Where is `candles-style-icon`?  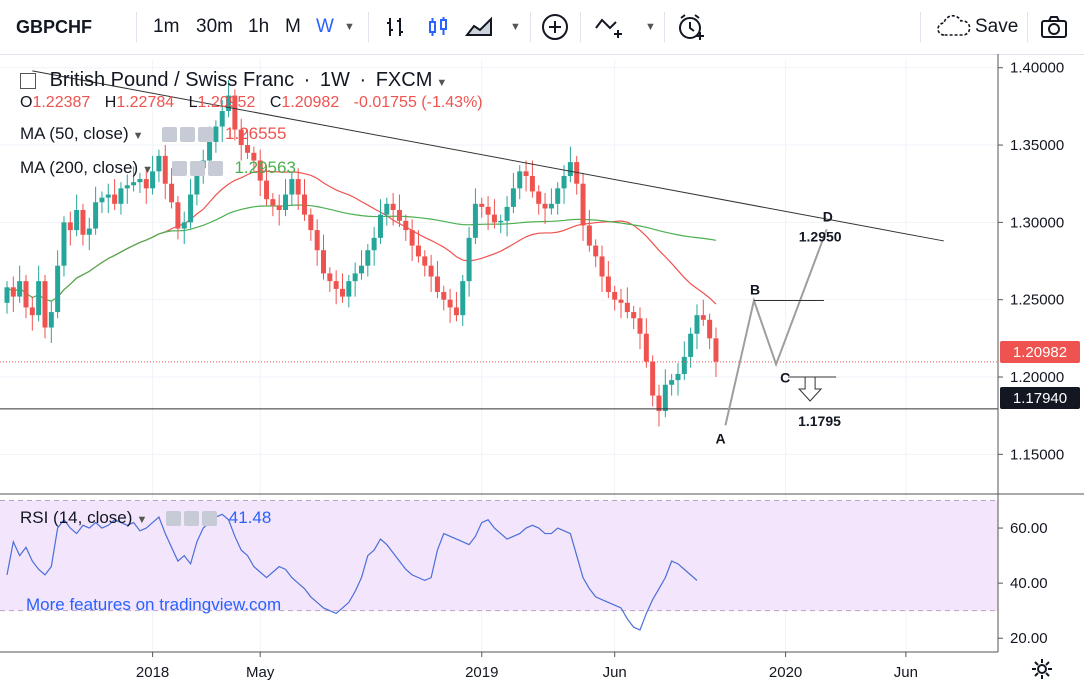 candles-style-icon is located at coordinates (438, 27).